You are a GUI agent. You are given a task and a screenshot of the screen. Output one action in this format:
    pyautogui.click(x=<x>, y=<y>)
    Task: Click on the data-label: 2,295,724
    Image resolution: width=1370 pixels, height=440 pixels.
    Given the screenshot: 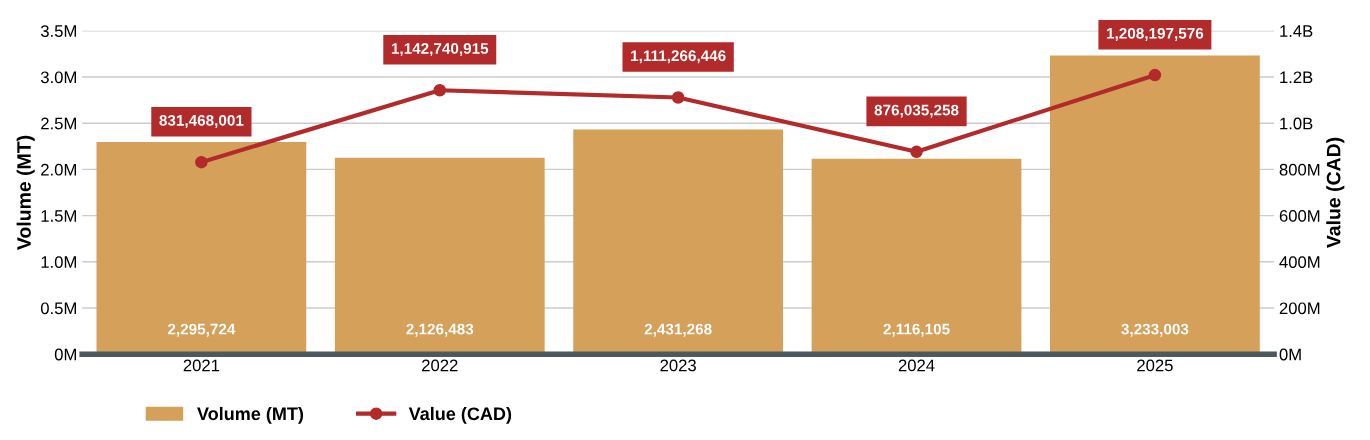 What is the action you would take?
    pyautogui.click(x=201, y=330)
    